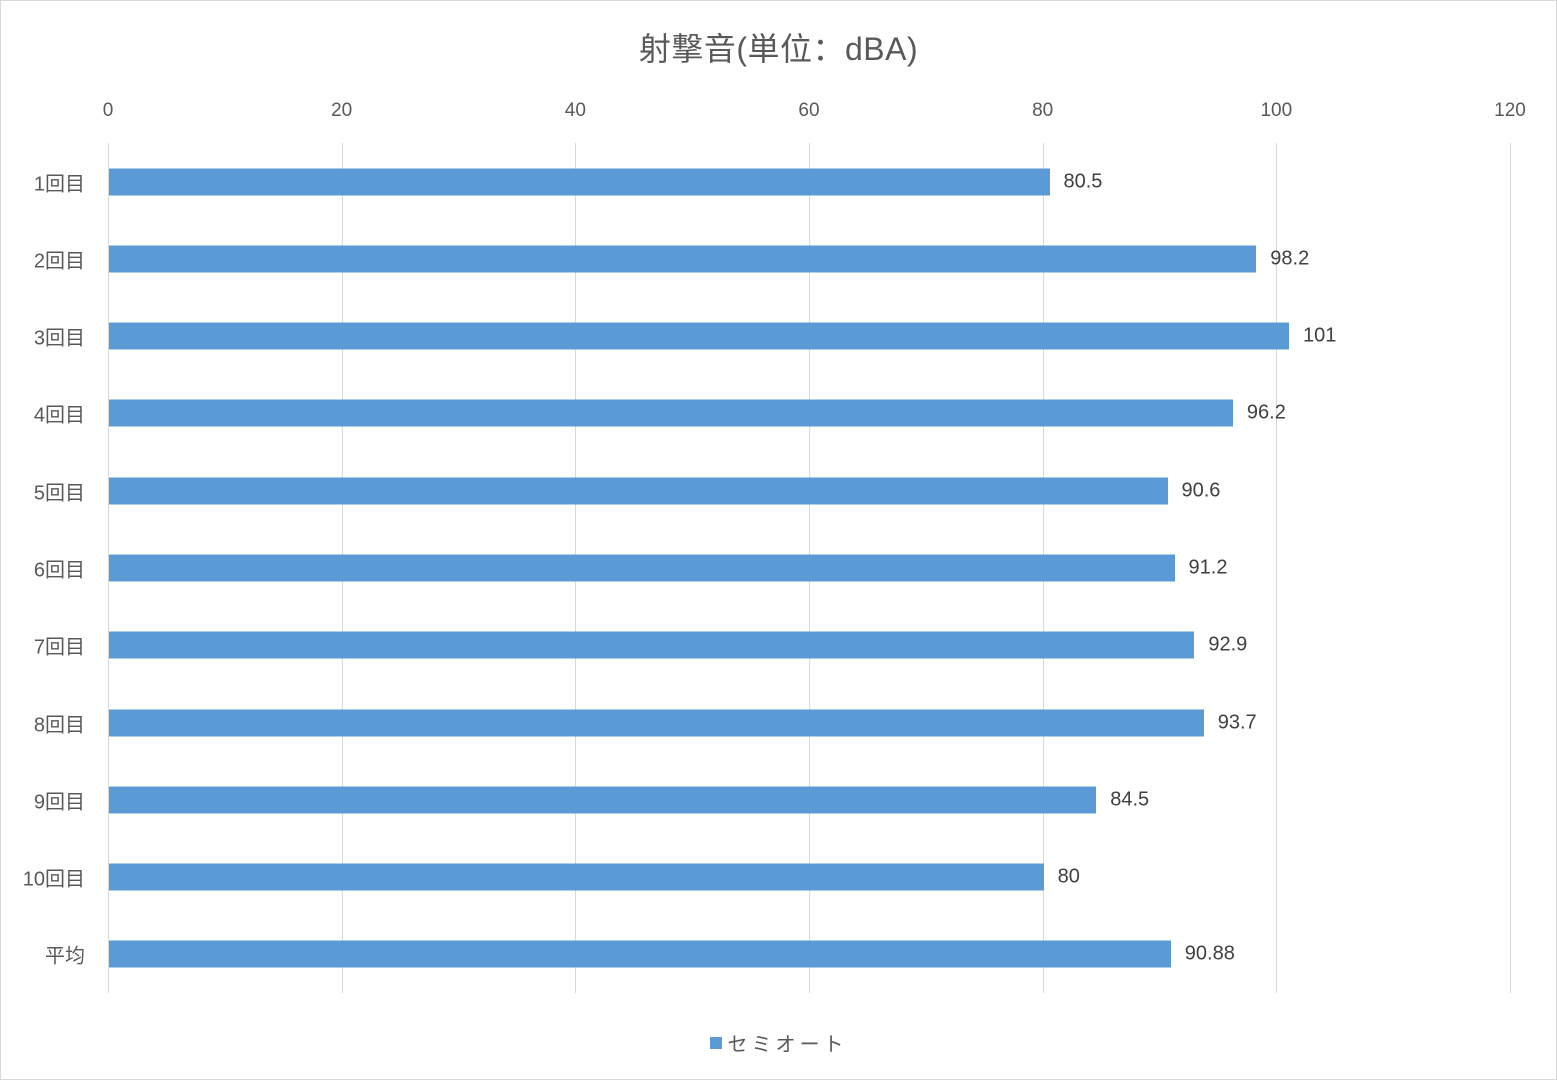  I want to click on x-axis-tick-label: 40, so click(575, 110).